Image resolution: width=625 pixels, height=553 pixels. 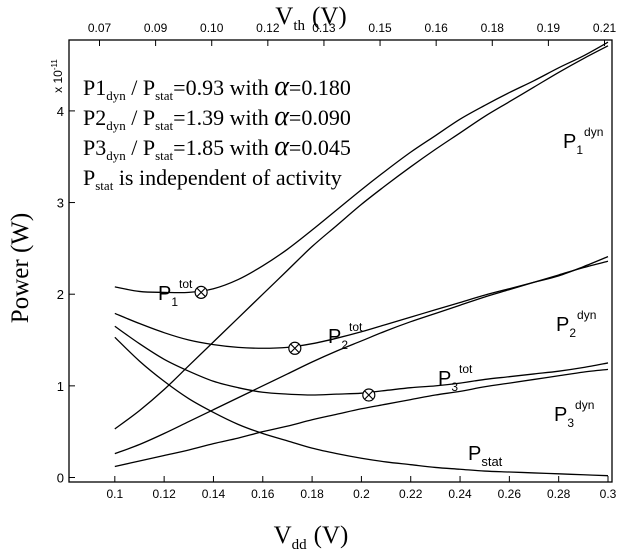 What do you see at coordinates (559, 494) in the screenshot?
I see `x-tick-label: 0.28` at bounding box center [559, 494].